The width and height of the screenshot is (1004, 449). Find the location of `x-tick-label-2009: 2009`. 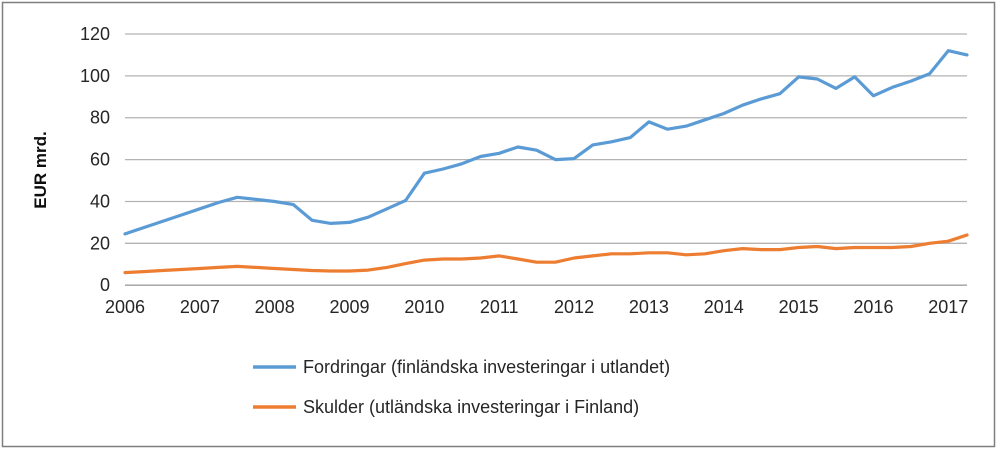

x-tick-label-2009: 2009 is located at coordinates (350, 307).